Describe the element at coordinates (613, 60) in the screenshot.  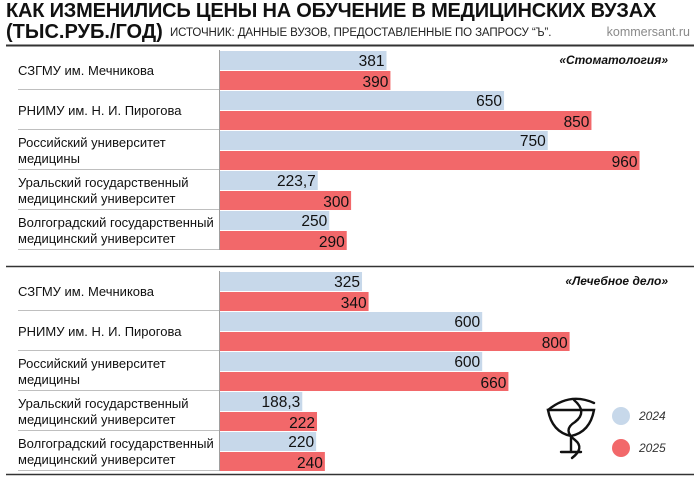
I see `panel-label: «Стоматология»` at that location.